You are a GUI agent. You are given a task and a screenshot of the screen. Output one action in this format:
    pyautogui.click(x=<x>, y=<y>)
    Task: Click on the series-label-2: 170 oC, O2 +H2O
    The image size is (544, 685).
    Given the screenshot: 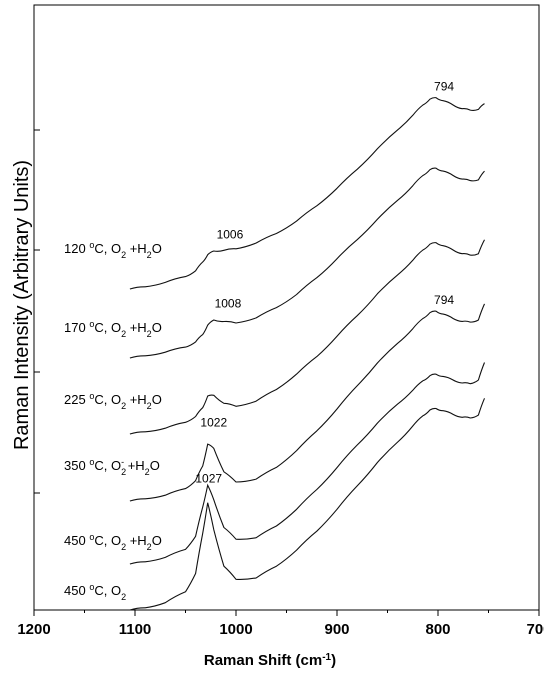 What is the action you would take?
    pyautogui.click(x=113, y=329)
    